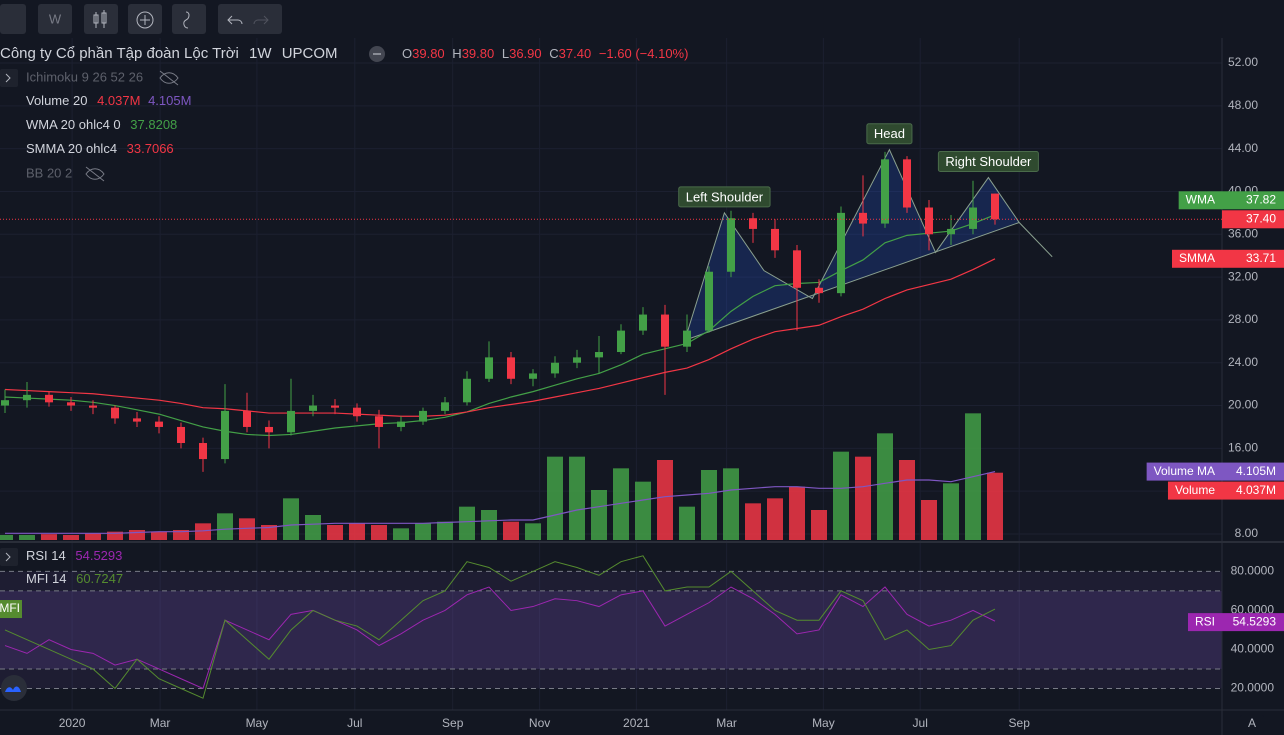 This screenshot has width=1284, height=735. What do you see at coordinates (13, 19) in the screenshot?
I see `toolbar-button` at bounding box center [13, 19].